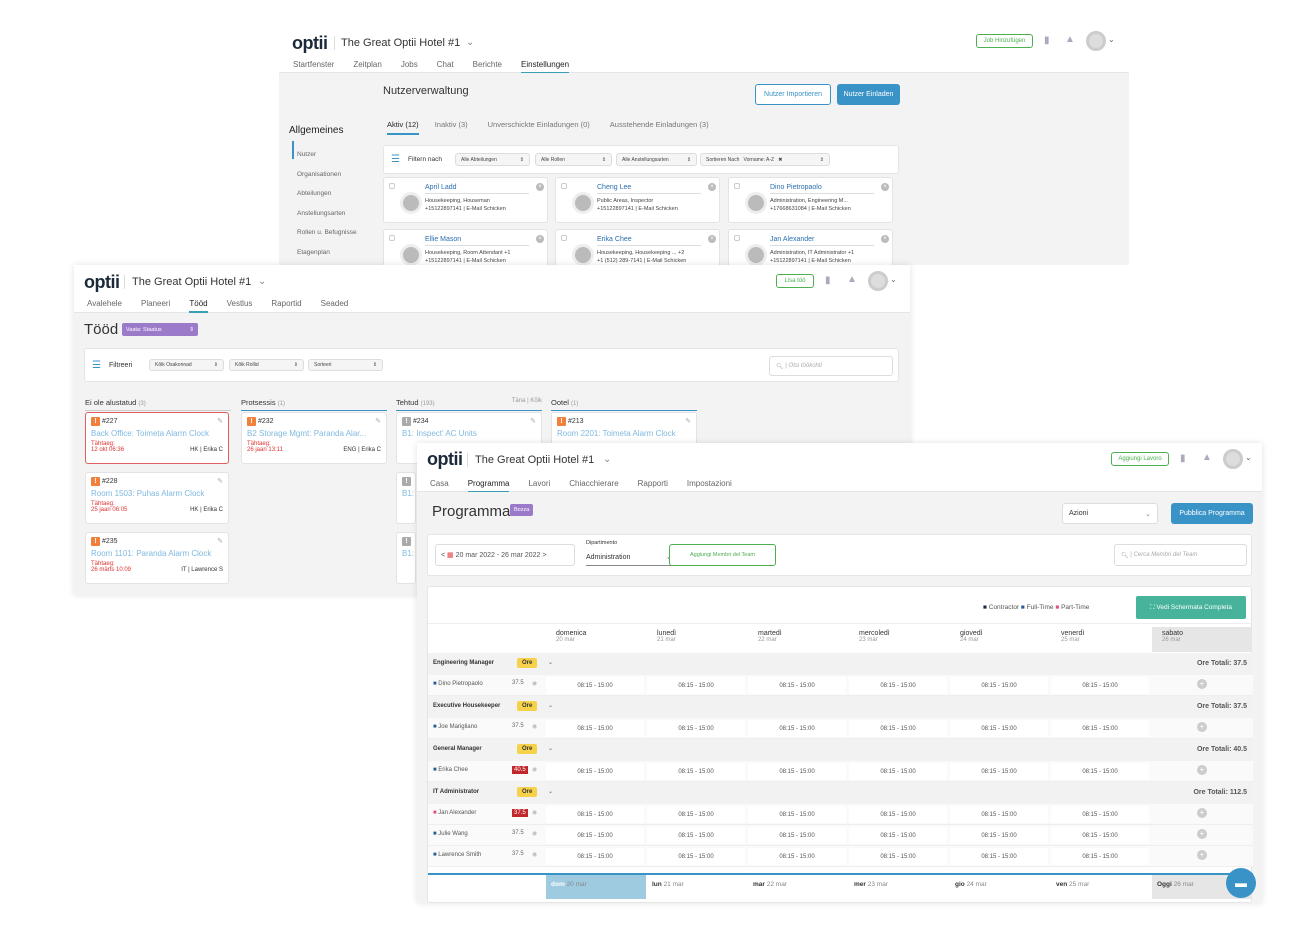 The height and width of the screenshot is (926, 1304). Describe the element at coordinates (831, 366) in the screenshot. I see `job-search-input: 🔍︎ | Otsi töökohti` at that location.